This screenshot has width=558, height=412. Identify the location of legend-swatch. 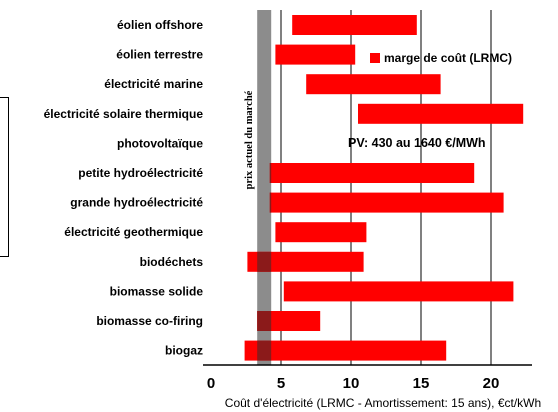
(375, 58).